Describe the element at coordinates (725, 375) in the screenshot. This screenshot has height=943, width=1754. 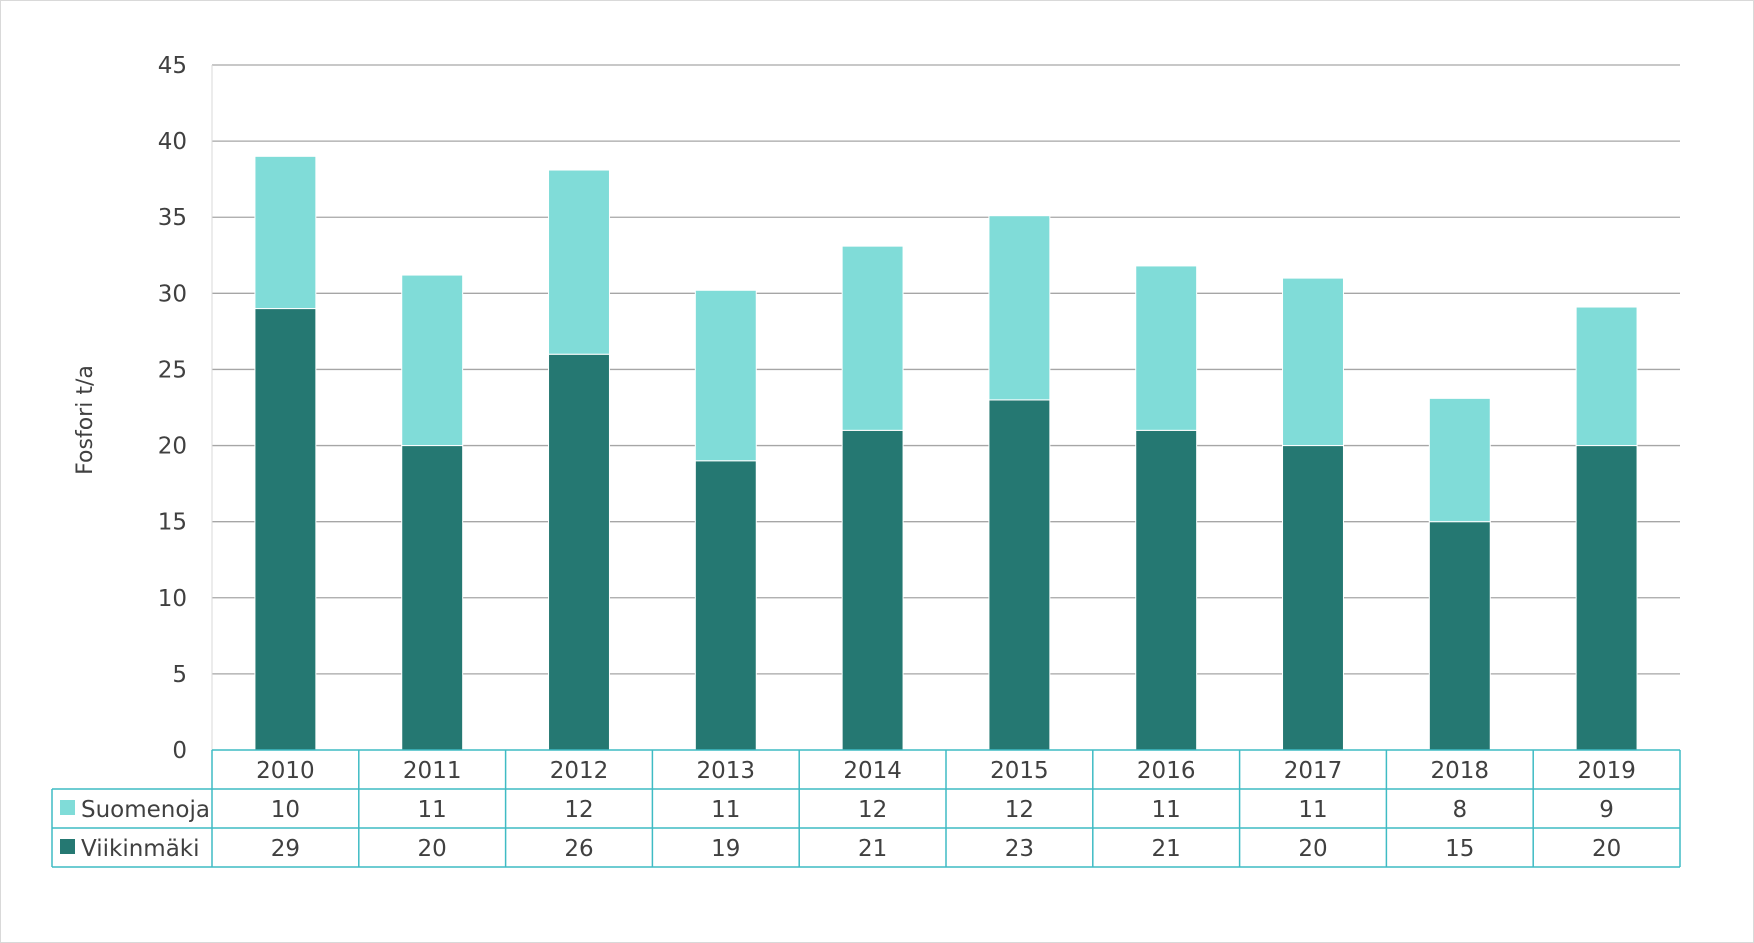
I see `bar-suomenoja-2013` at that location.